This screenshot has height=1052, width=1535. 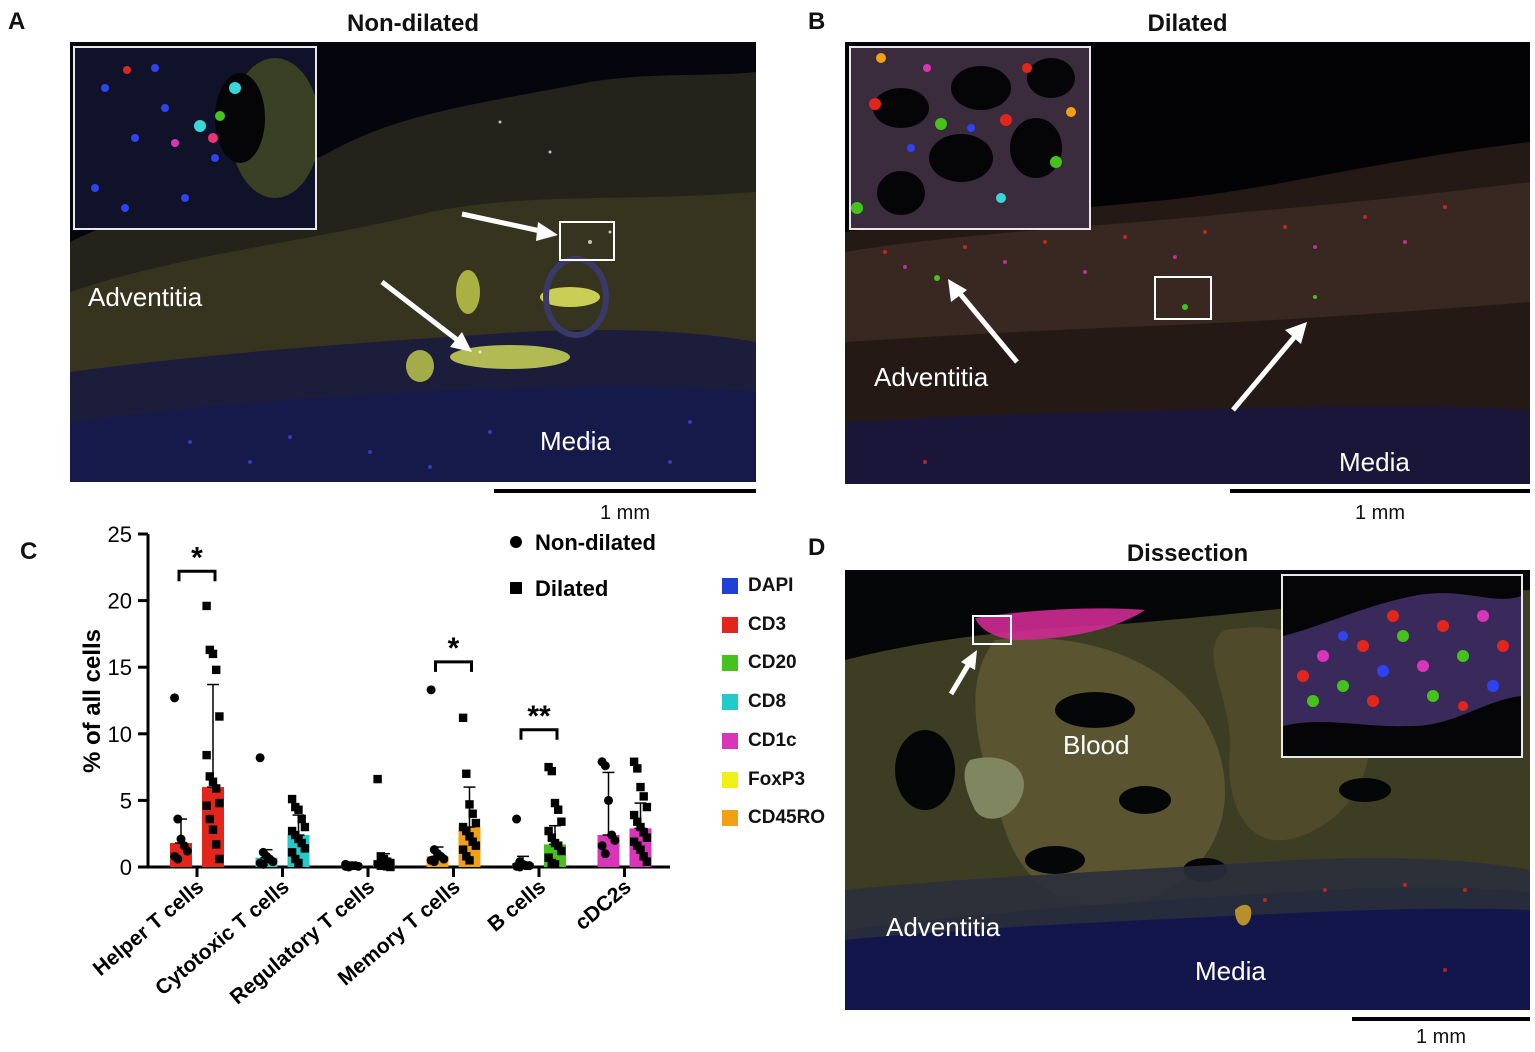 I want to click on panel-a-inset, so click(x=195, y=138).